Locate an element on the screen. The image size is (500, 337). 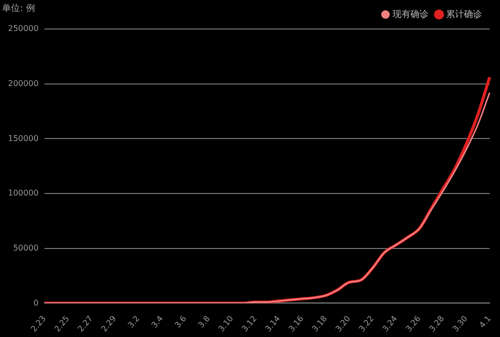
y-axis-title: 单位: 例 is located at coordinates (18, 8).